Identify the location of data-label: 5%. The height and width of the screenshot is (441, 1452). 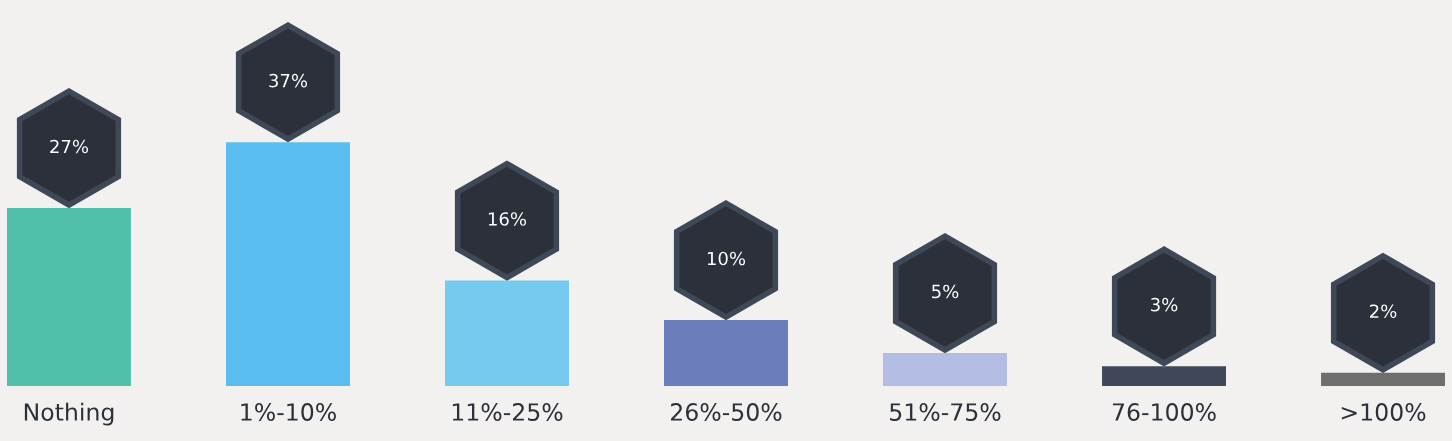
(945, 291).